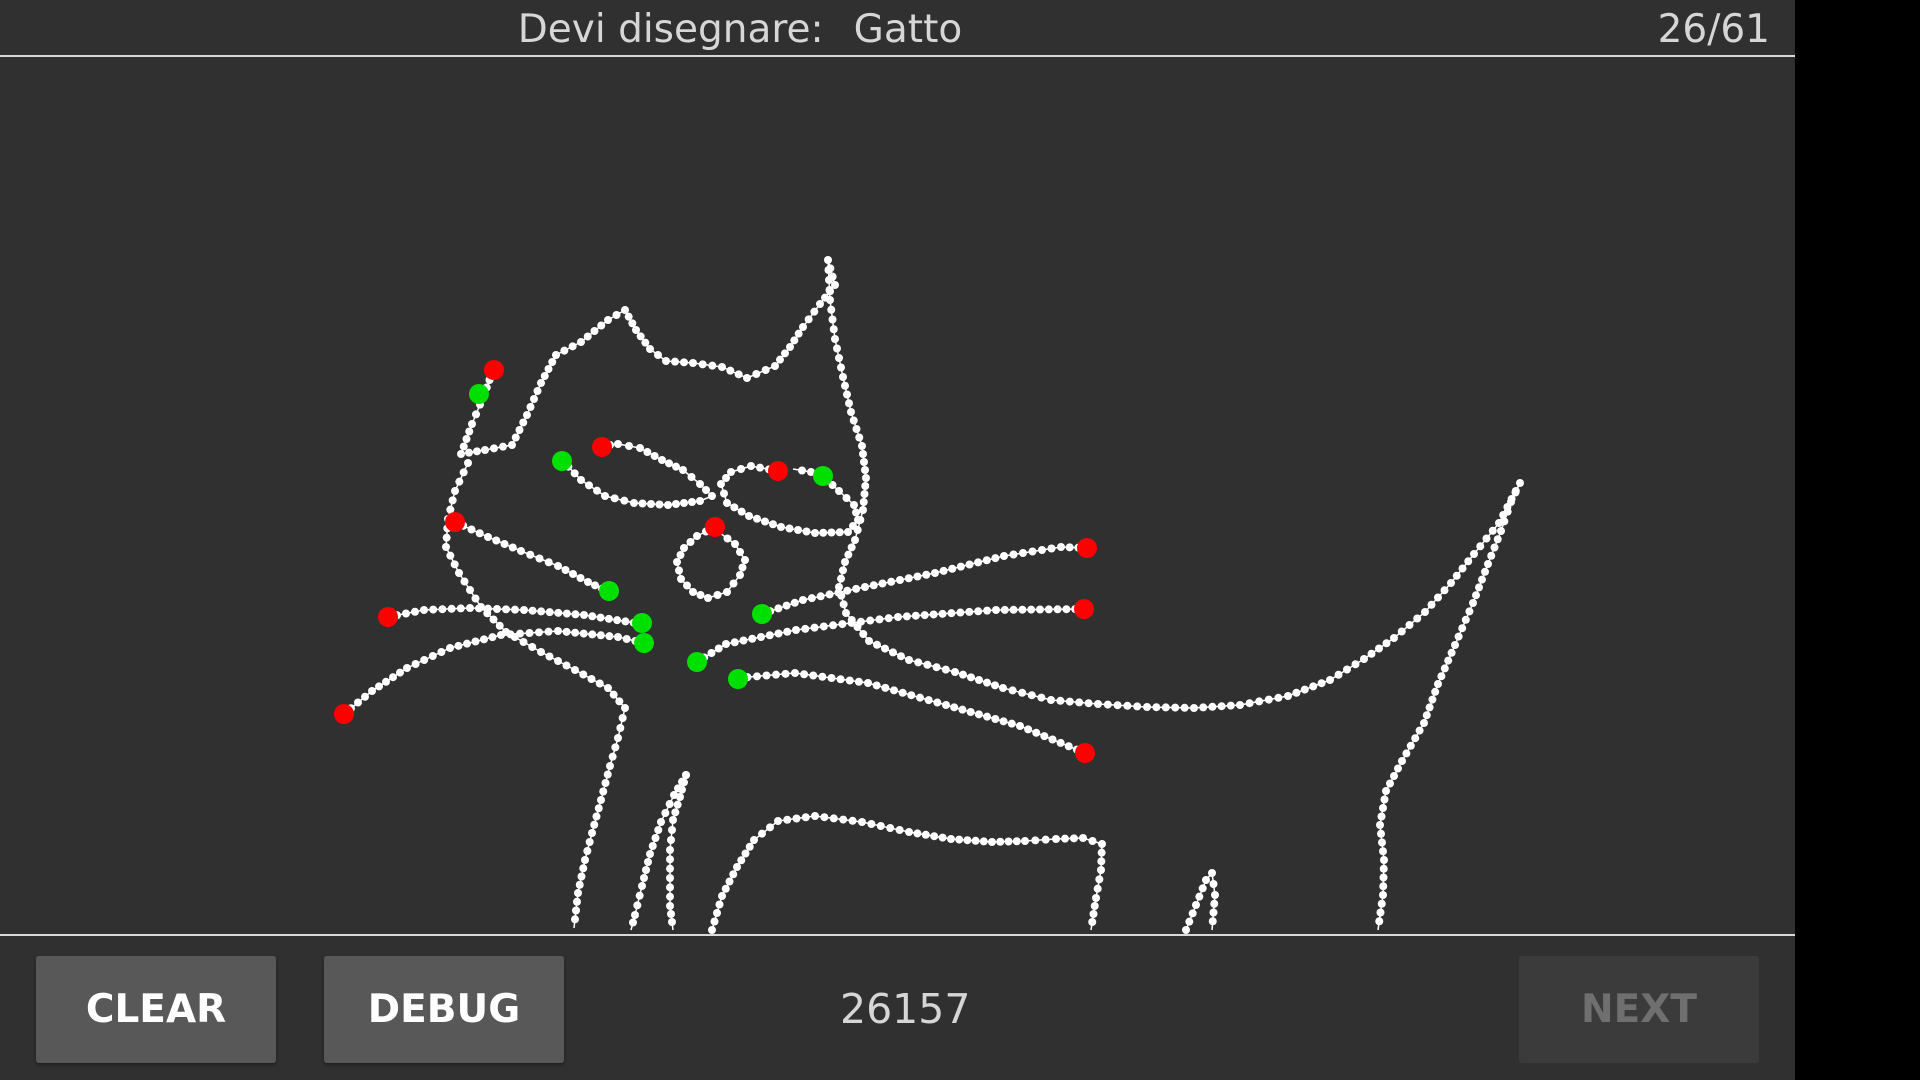 The width and height of the screenshot is (1920, 1080). Describe the element at coordinates (494, 370) in the screenshot. I see `stroke-end-marker` at that location.